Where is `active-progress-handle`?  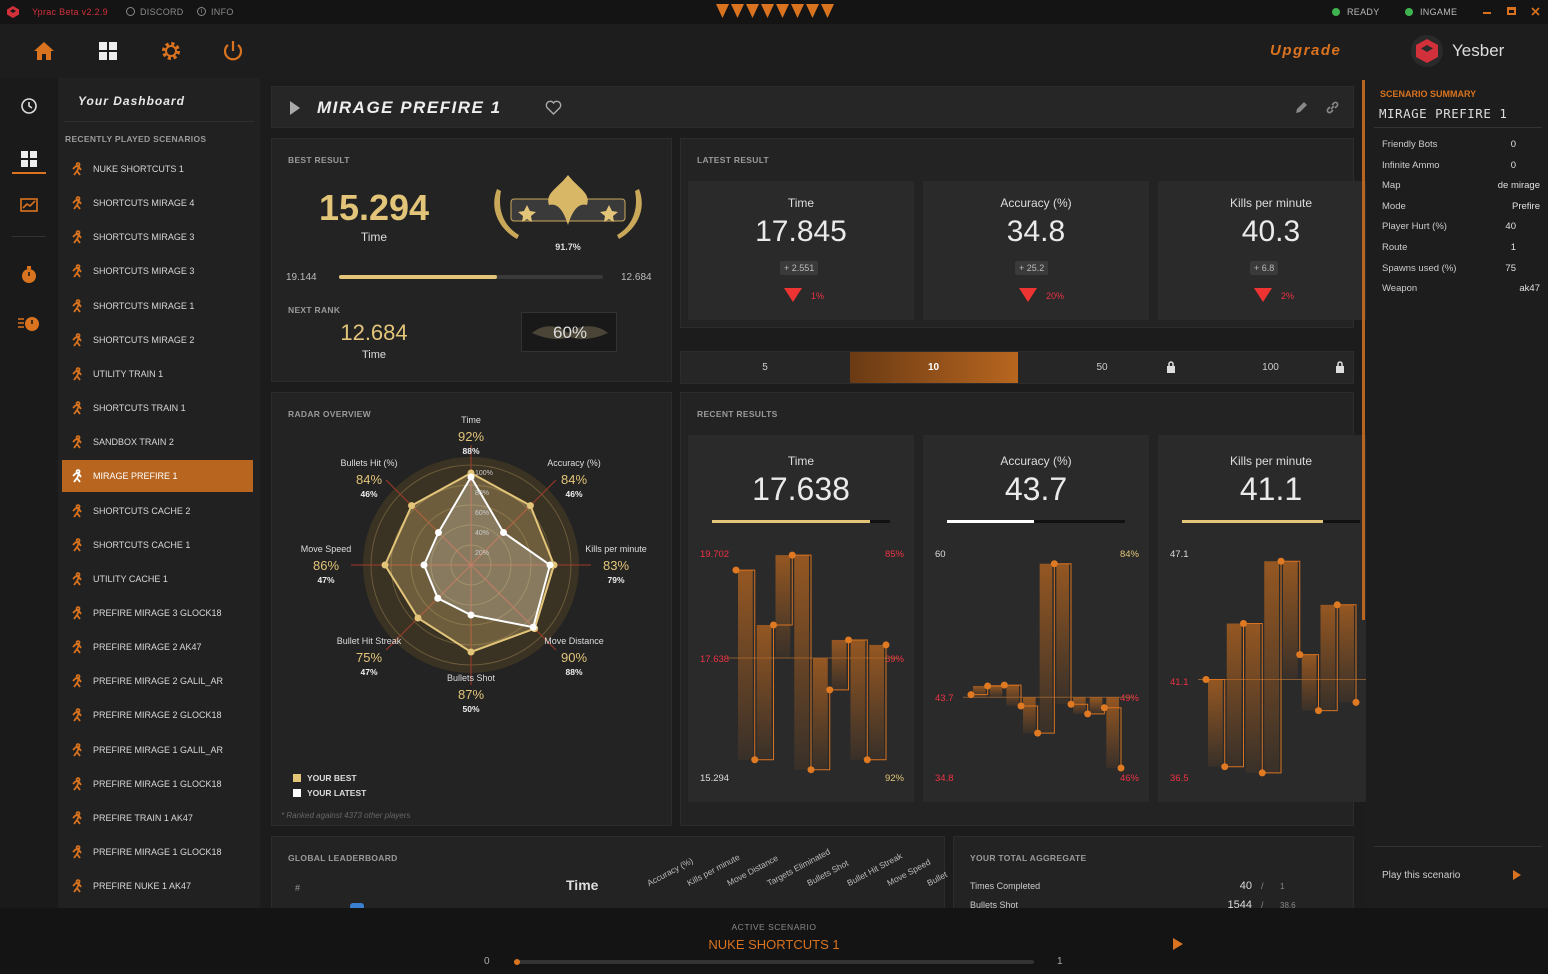
active-progress-handle is located at coordinates (517, 962).